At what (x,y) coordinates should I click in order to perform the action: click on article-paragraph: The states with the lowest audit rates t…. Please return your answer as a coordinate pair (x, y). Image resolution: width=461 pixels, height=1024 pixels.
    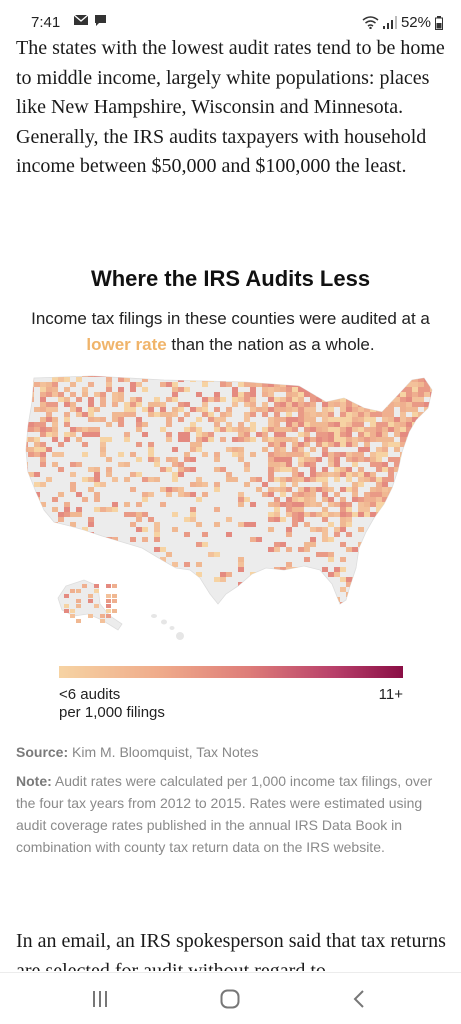
    Looking at the image, I should click on (230, 107).